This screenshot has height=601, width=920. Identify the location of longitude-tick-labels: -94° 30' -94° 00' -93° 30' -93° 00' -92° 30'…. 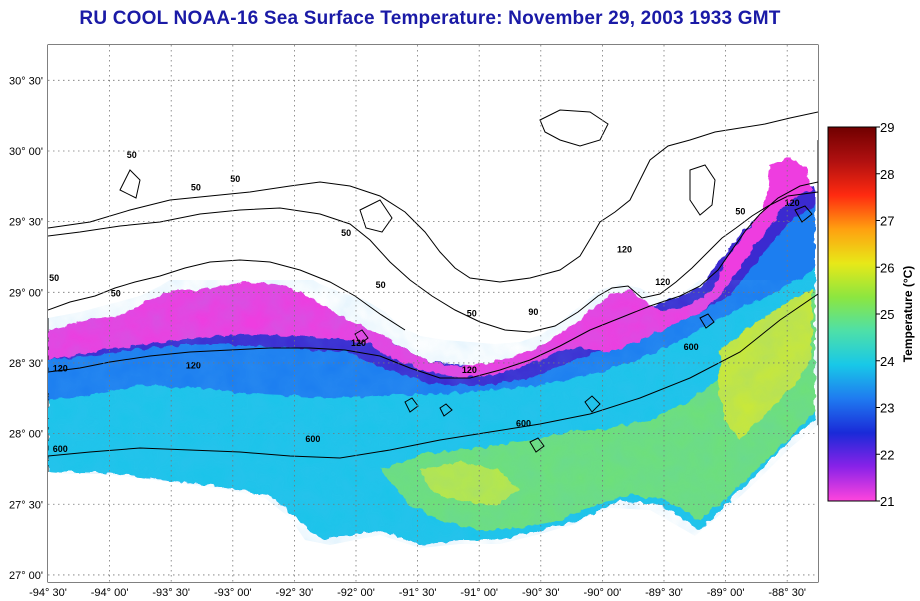
(417, 593).